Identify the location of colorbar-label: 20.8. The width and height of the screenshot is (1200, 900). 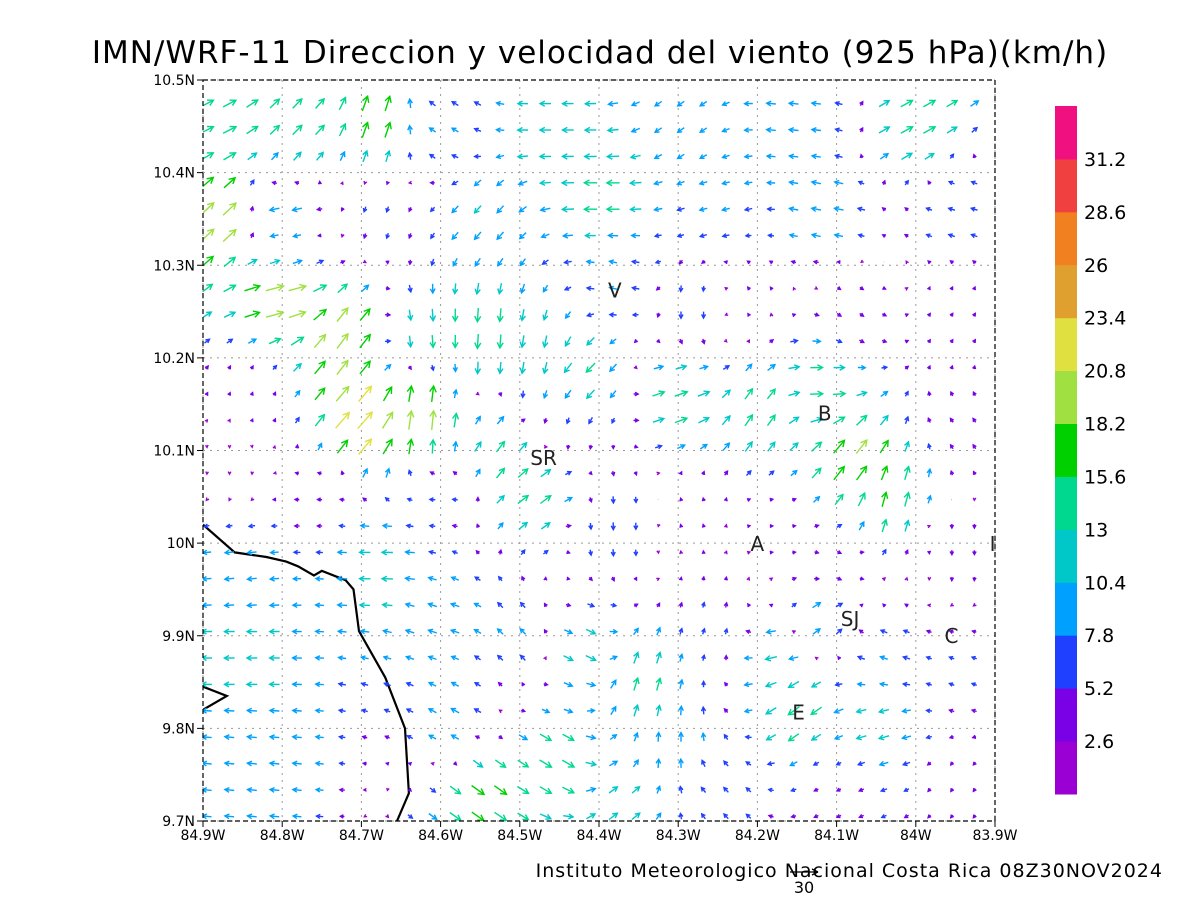
(1105, 372).